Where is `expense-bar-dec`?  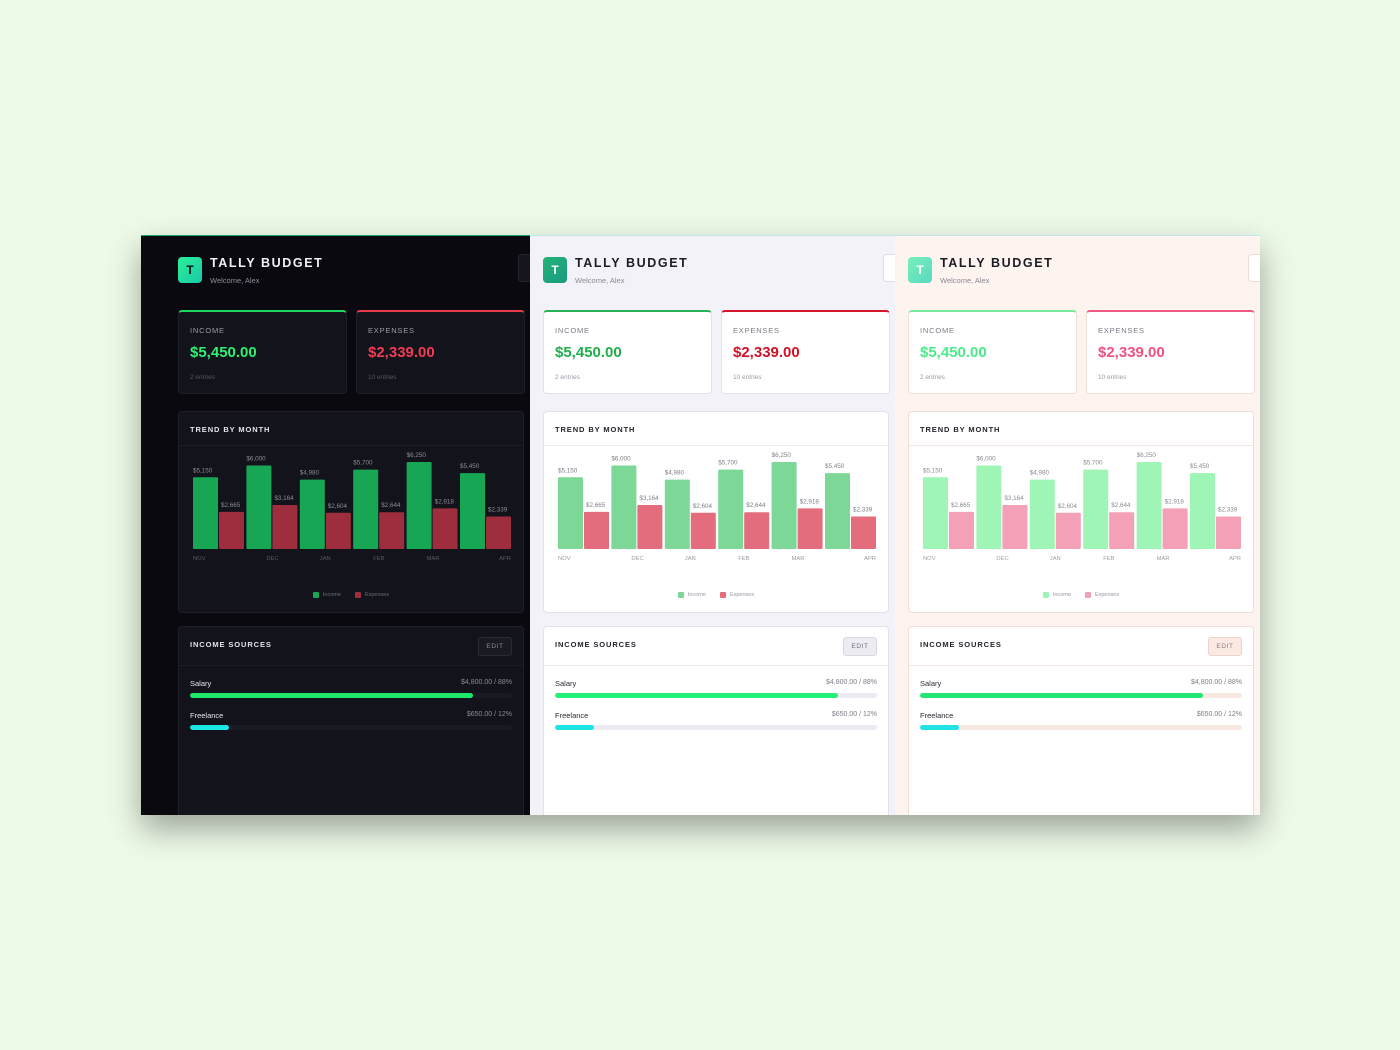 expense-bar-dec is located at coordinates (285, 526).